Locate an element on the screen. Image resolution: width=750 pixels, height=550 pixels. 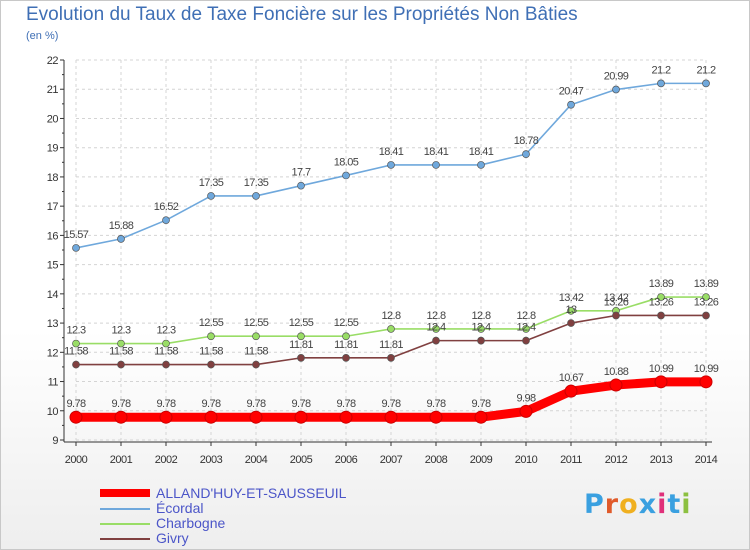
x-tick-label: 2003 is located at coordinates (211, 460).